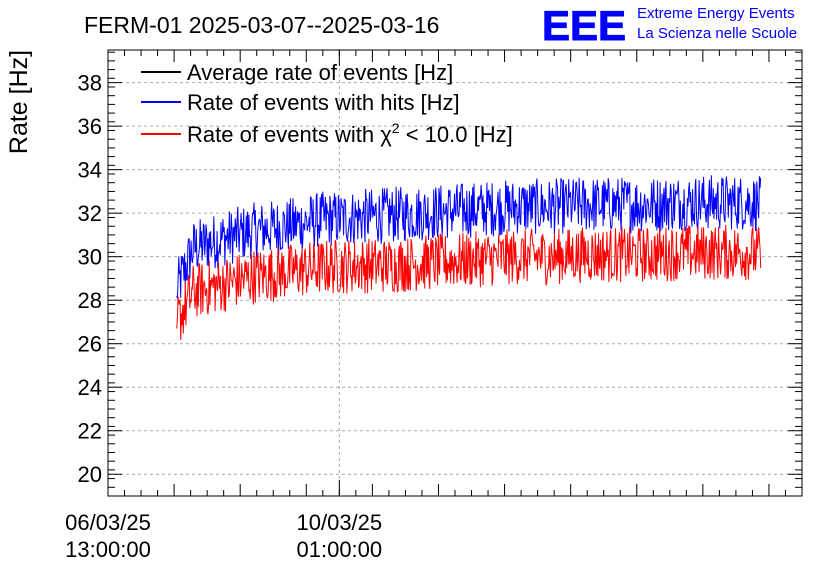 The height and width of the screenshot is (572, 836). What do you see at coordinates (340, 549) in the screenshot?
I see `x-tick-label-time: 01:00:00` at bounding box center [340, 549].